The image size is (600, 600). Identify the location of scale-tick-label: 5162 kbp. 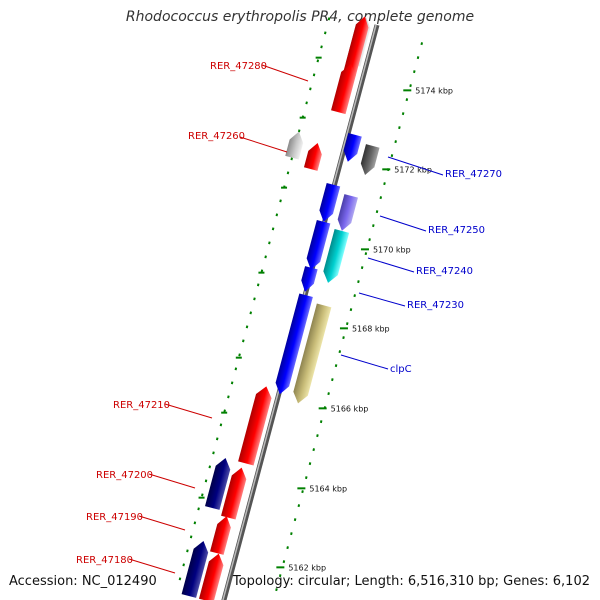
(307, 567).